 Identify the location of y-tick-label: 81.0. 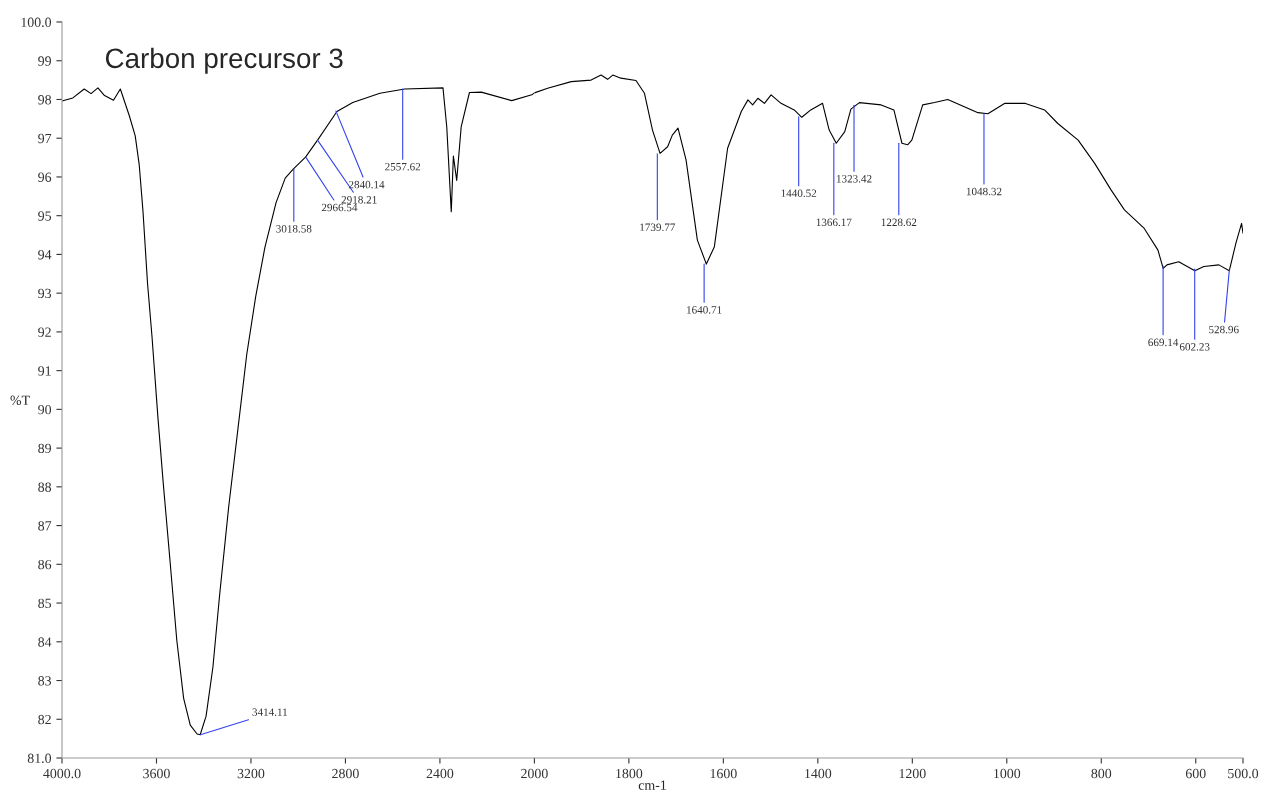
(39, 758).